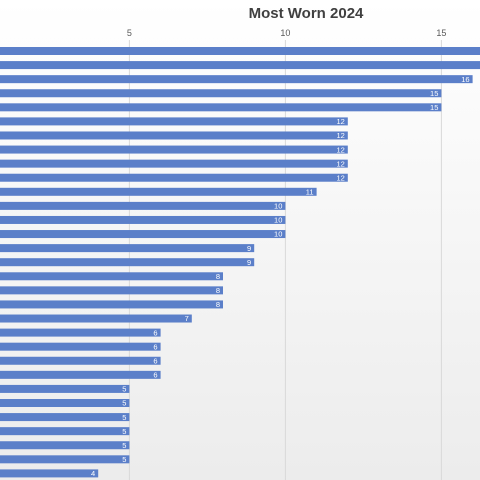 The width and height of the screenshot is (480, 480). I want to click on chart-title: Most Worn 2024, so click(306, 13).